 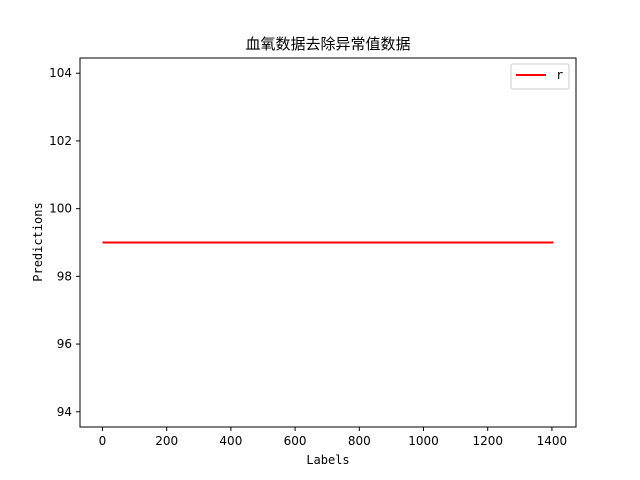 I want to click on y-tick-label: 100, so click(x=60, y=209).